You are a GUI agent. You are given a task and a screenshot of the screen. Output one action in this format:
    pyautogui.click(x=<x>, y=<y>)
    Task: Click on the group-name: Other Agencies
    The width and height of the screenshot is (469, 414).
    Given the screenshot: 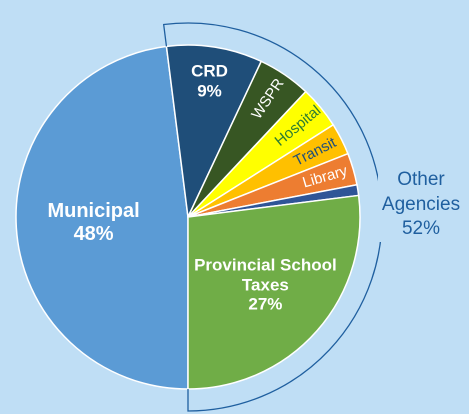 What is the action you would take?
    pyautogui.click(x=421, y=192)
    